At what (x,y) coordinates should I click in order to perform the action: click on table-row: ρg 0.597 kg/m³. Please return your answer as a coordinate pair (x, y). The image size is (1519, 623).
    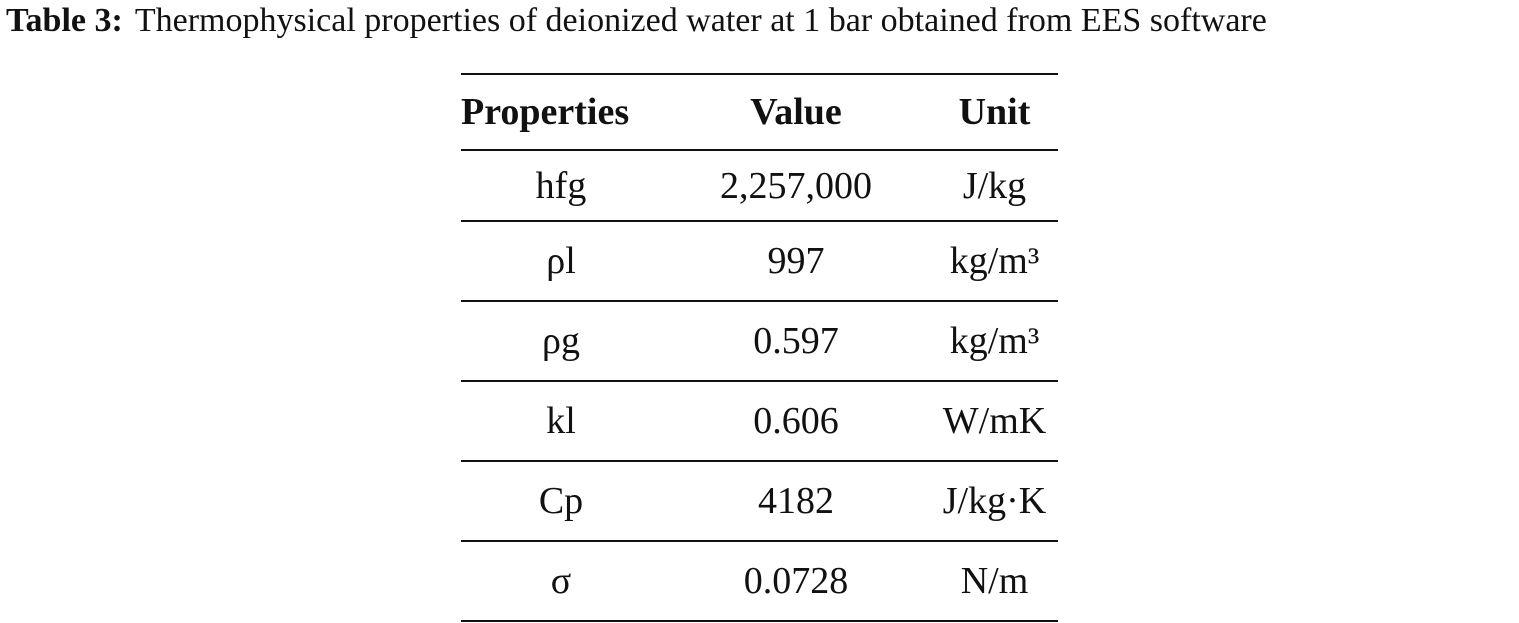
    Looking at the image, I should click on (759, 342).